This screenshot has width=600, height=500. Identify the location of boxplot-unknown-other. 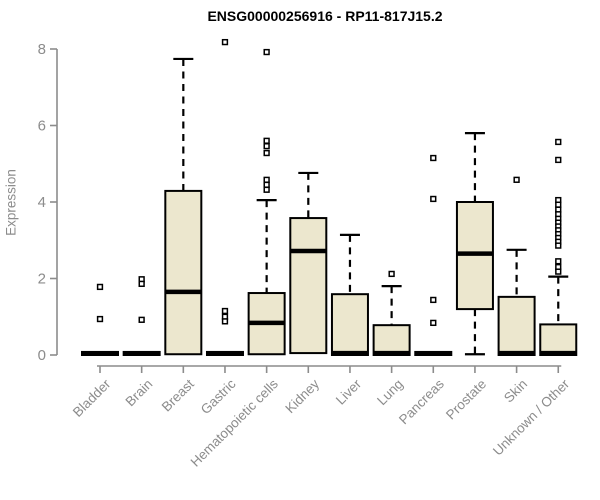
(558, 247).